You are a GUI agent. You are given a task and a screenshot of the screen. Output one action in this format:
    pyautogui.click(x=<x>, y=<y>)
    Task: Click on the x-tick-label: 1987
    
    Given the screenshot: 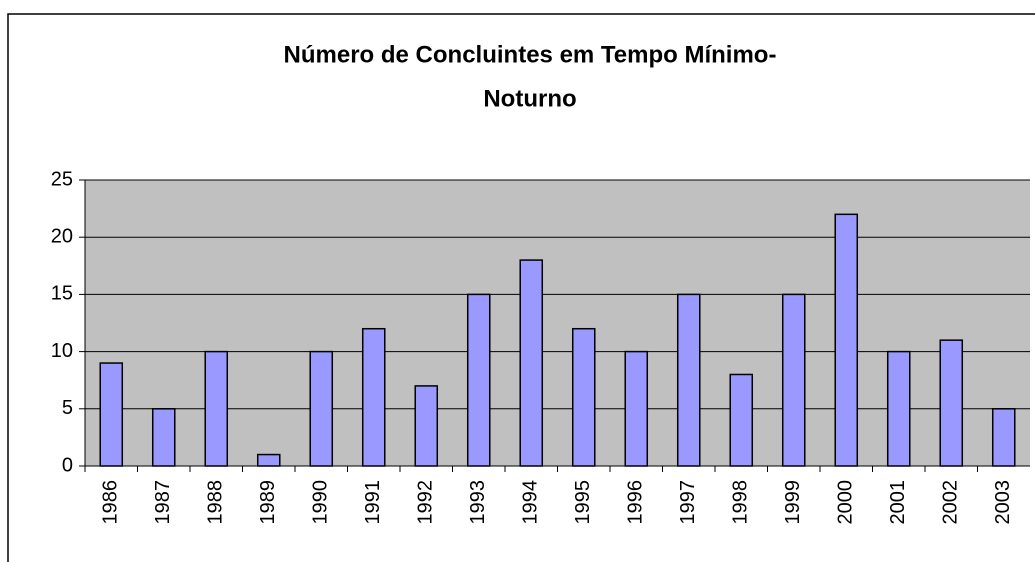 What is the action you would take?
    pyautogui.click(x=163, y=502)
    